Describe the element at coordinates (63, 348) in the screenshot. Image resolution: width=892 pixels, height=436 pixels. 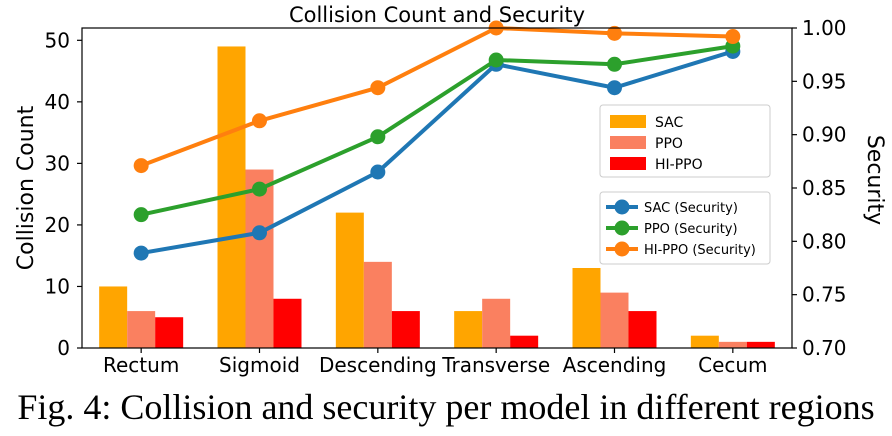
I see `y-tick-label: 0` at that location.